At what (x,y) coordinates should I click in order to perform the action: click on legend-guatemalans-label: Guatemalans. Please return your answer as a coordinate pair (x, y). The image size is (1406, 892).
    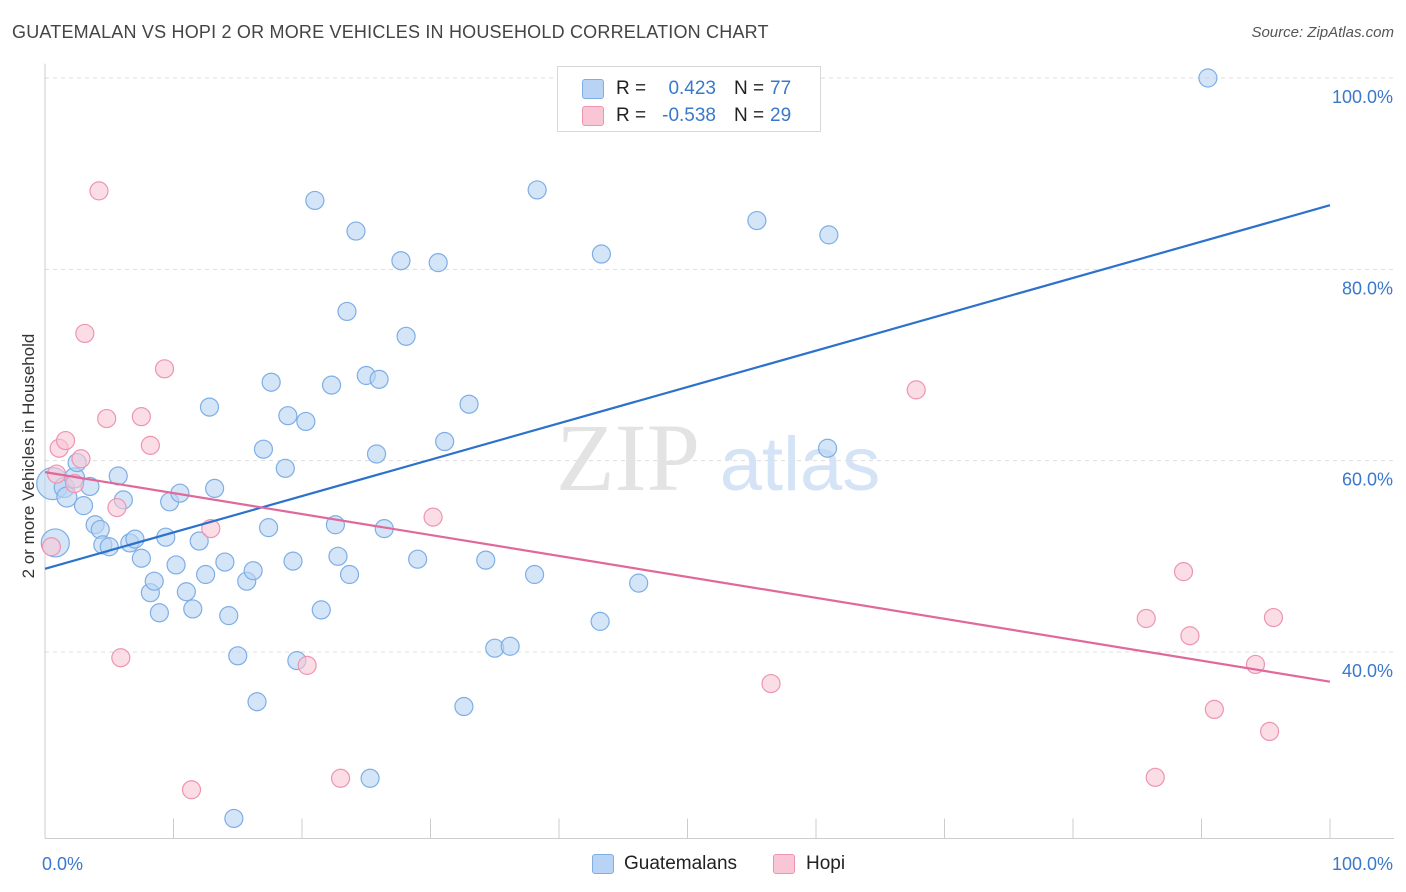
    Looking at the image, I should click on (681, 863).